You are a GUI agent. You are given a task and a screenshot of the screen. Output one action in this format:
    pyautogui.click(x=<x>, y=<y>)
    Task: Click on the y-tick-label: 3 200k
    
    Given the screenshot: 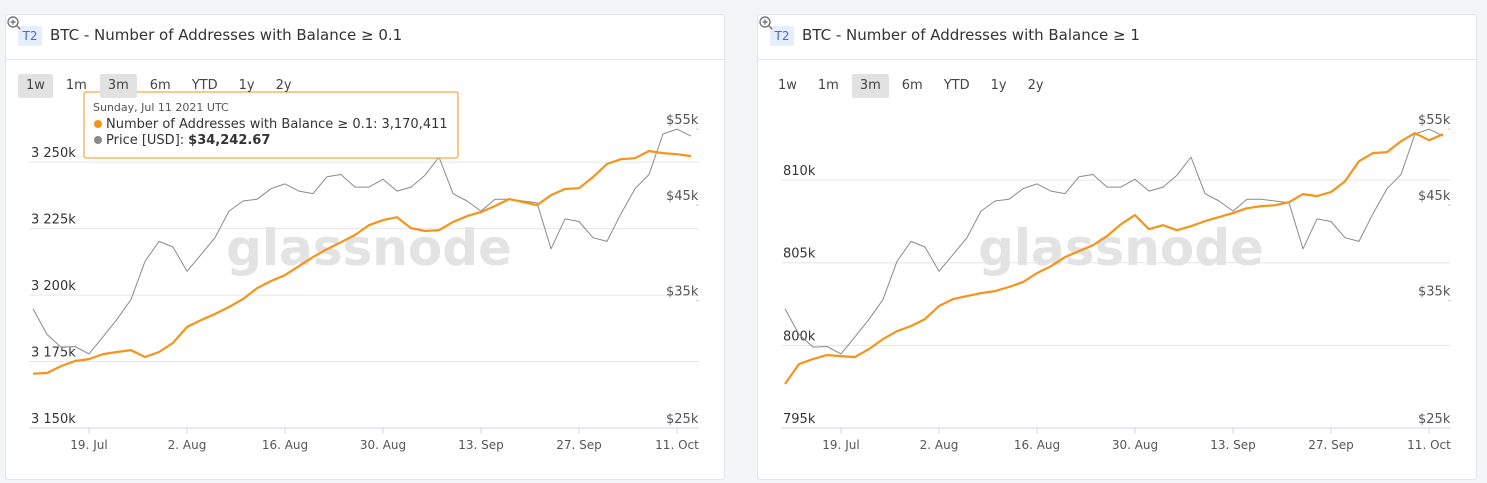 What is the action you would take?
    pyautogui.click(x=53, y=286)
    